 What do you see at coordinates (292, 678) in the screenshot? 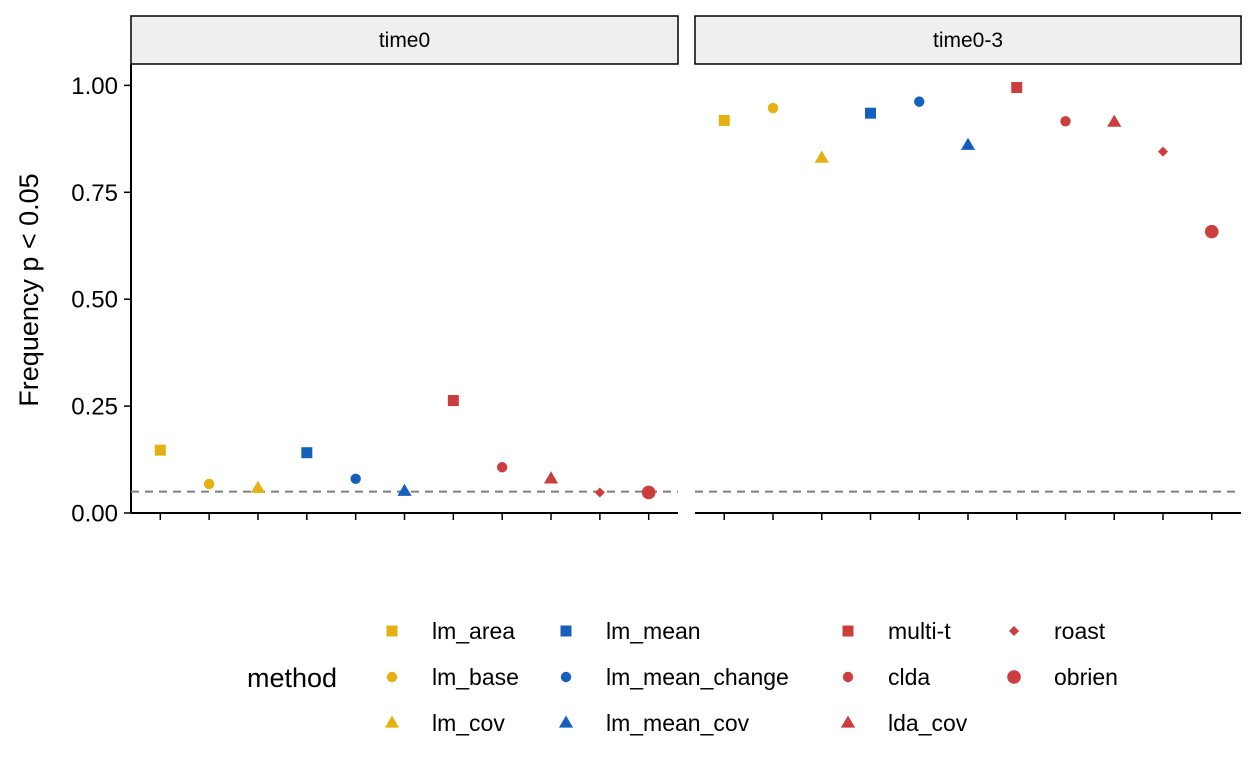
I see `legend-title: method` at bounding box center [292, 678].